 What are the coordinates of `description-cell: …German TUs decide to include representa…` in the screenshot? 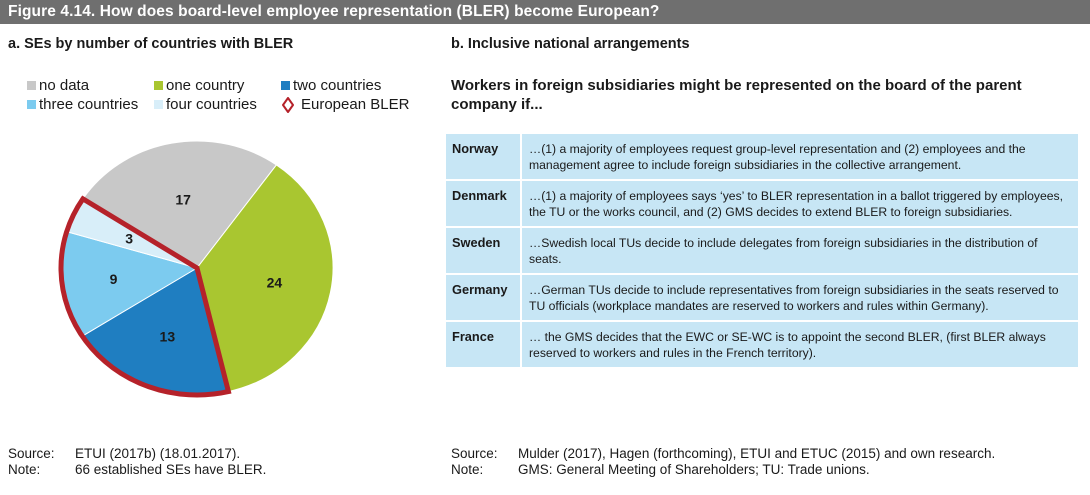 It's located at (799, 298).